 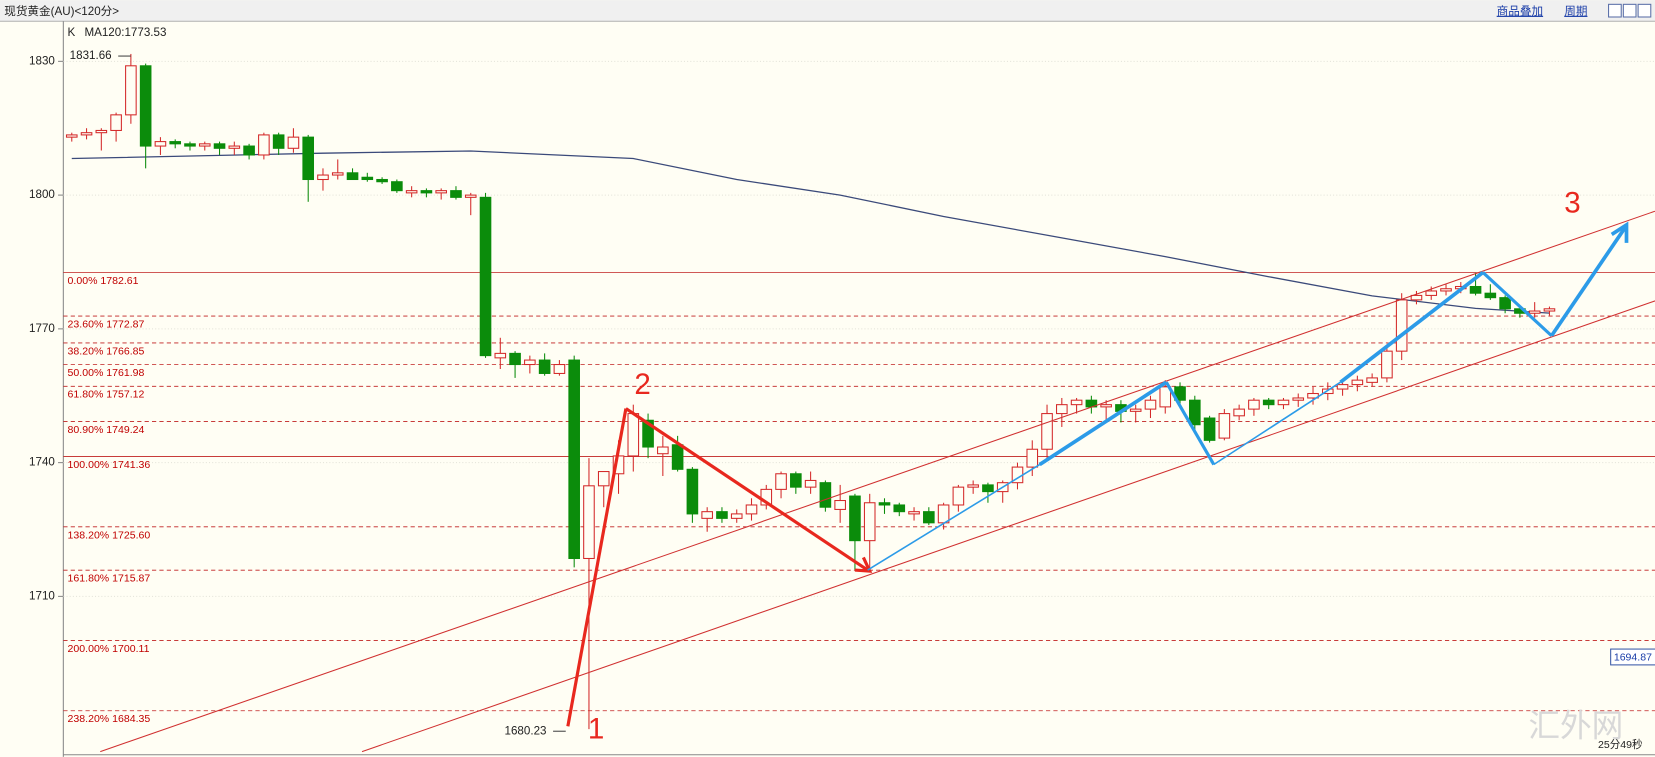 What do you see at coordinates (109, 719) in the screenshot?
I see `fib-label: 238.20% 1684.35` at bounding box center [109, 719].